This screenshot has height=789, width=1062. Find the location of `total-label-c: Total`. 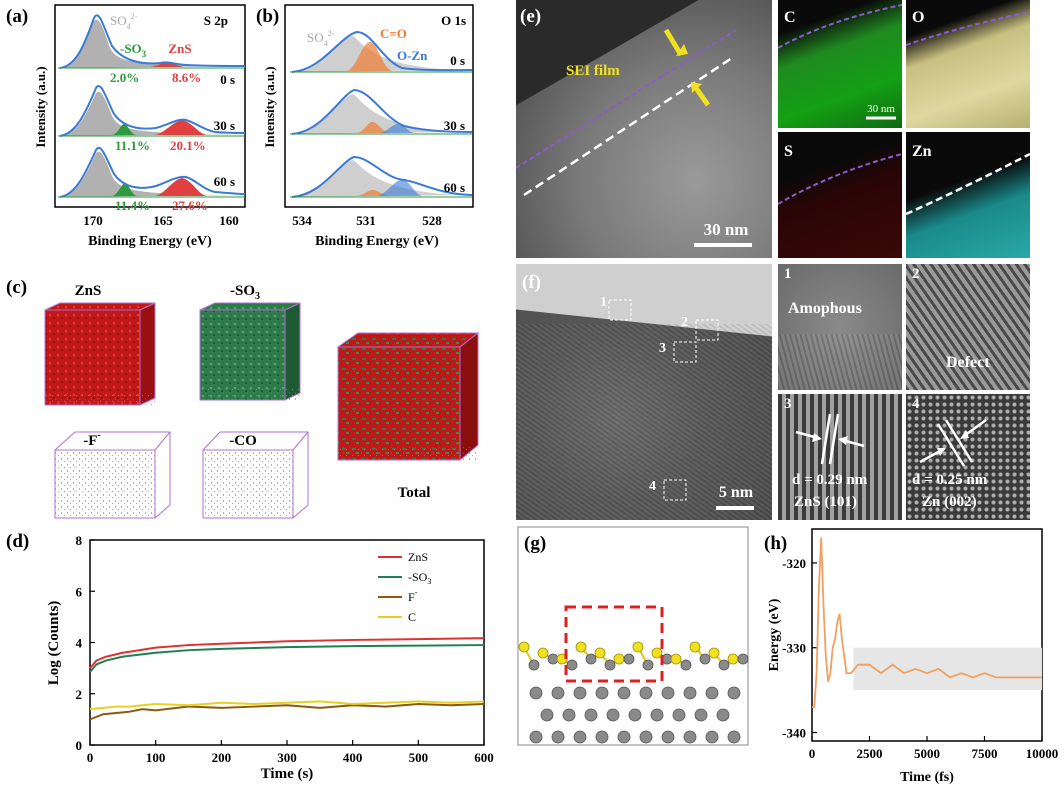

total-label-c: Total is located at coordinates (414, 493).